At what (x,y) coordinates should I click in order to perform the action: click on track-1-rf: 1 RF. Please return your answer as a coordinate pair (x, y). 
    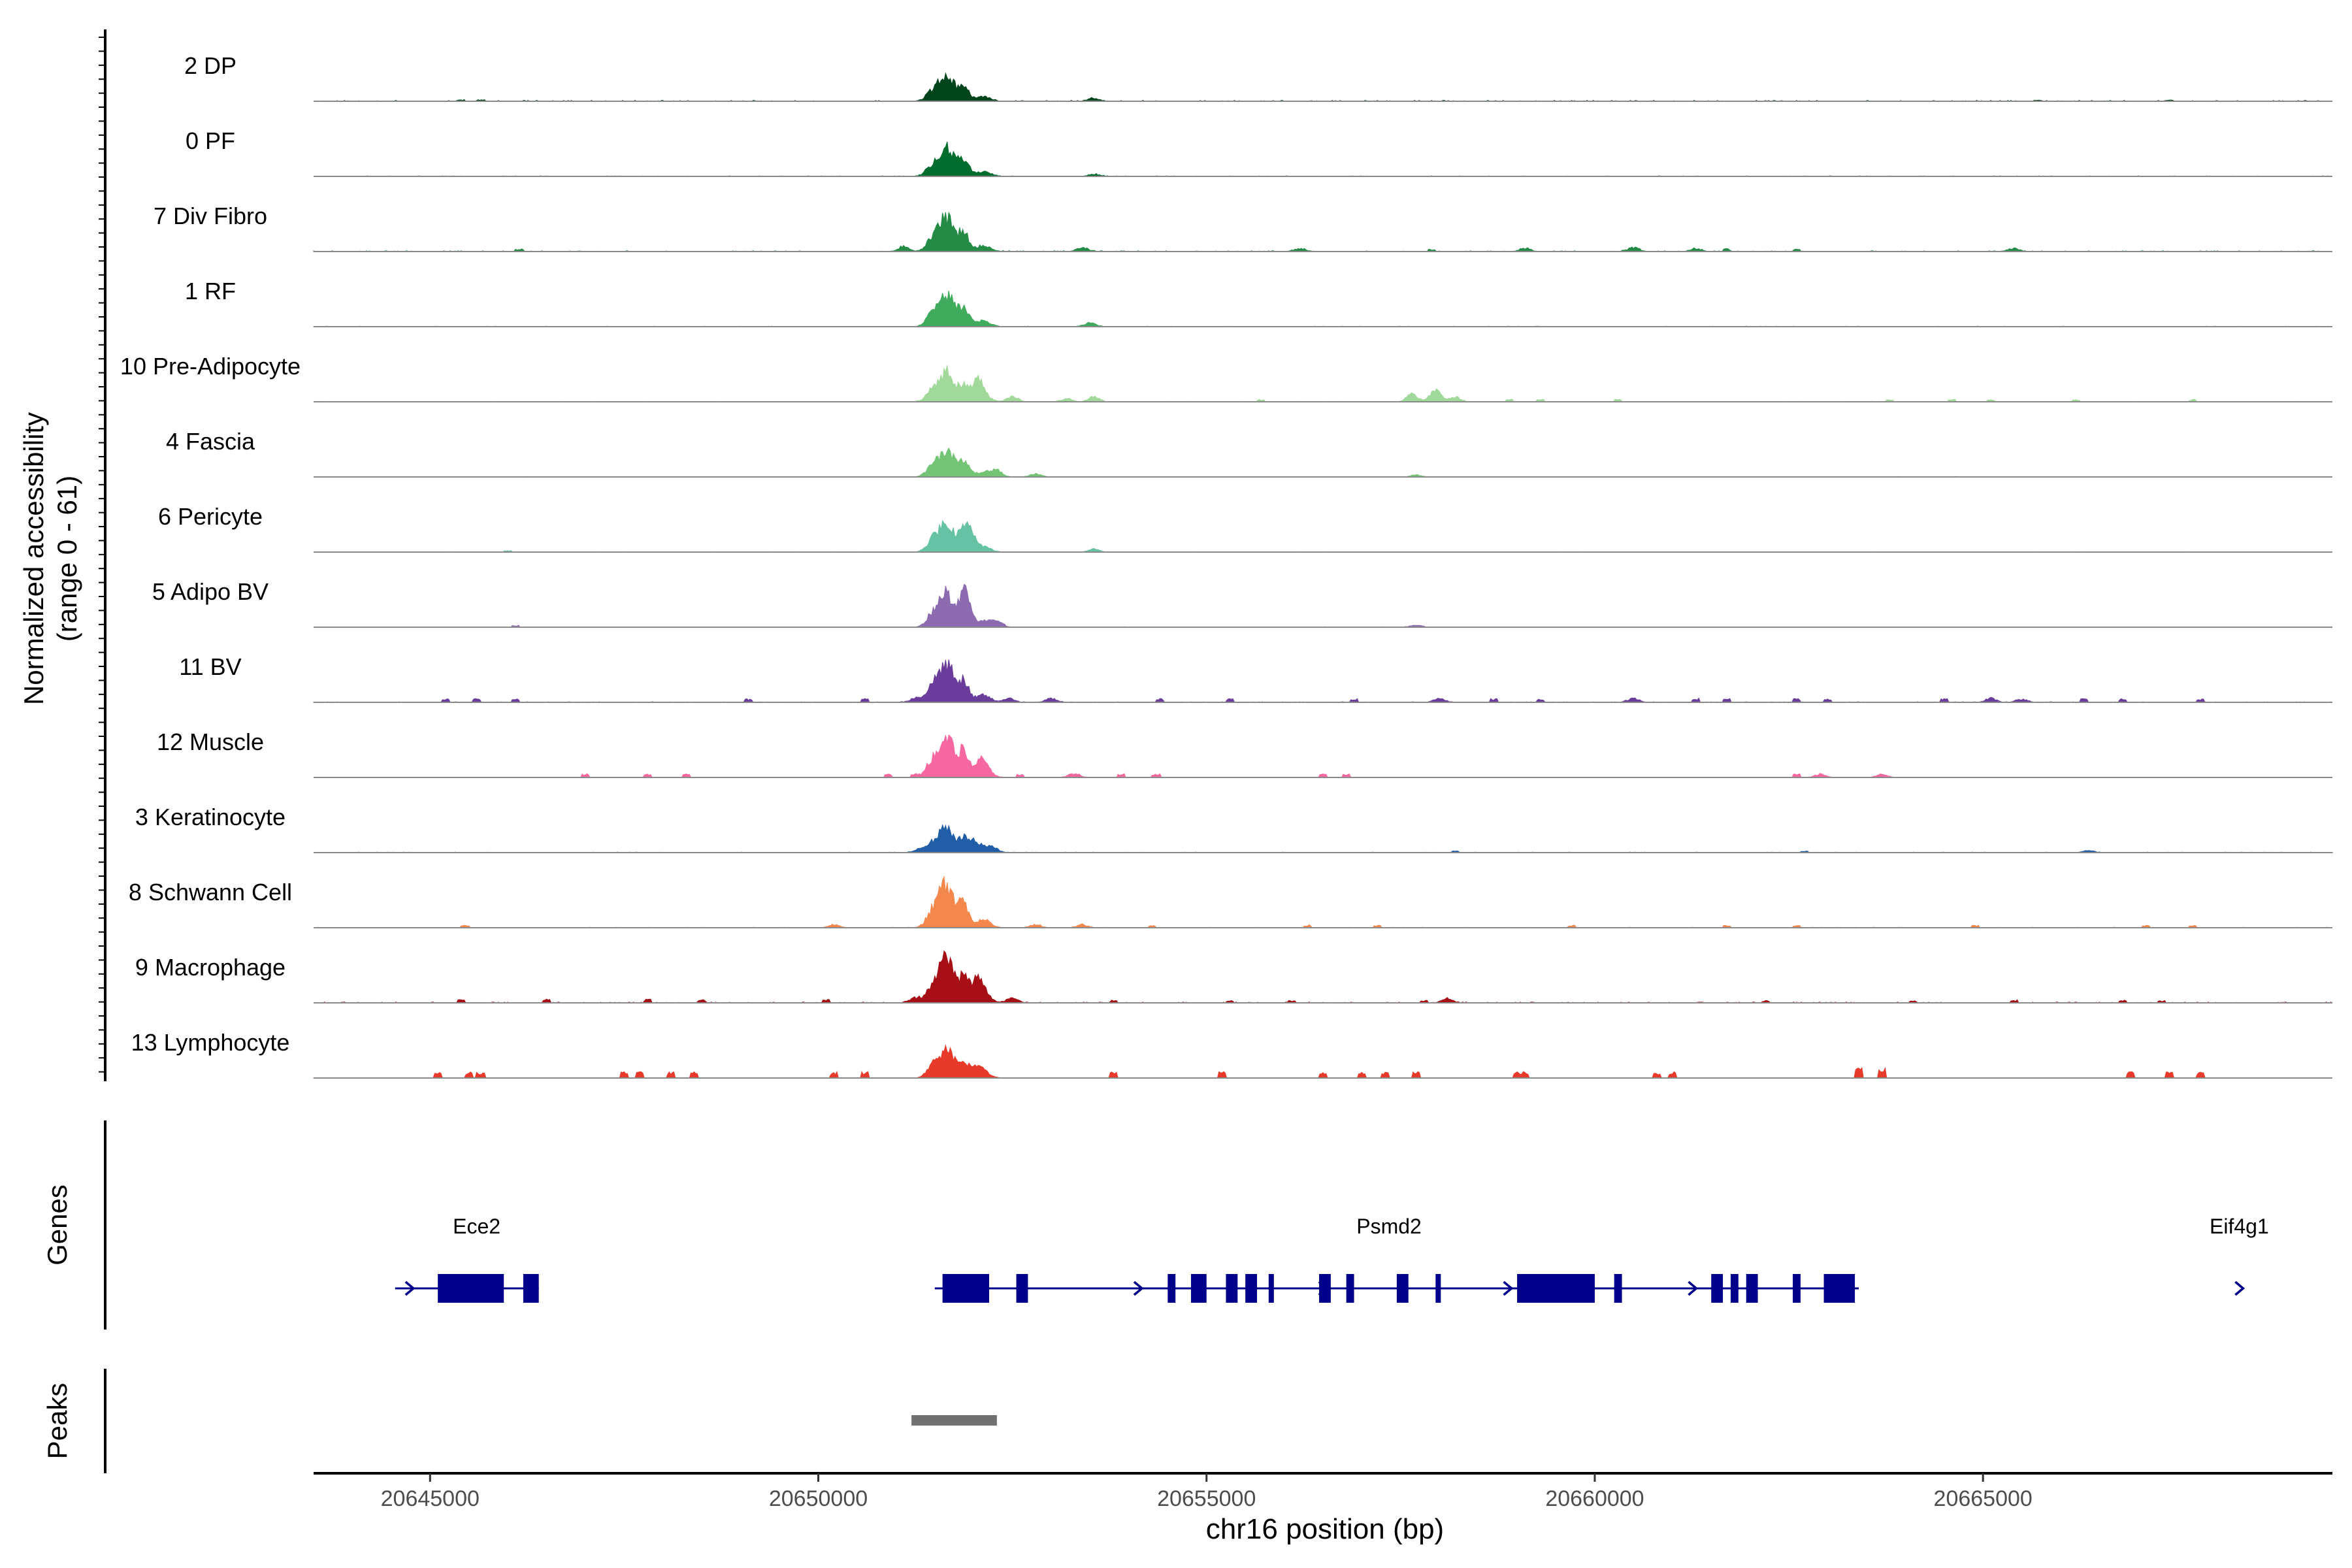
    Looking at the image, I should click on (1258, 302).